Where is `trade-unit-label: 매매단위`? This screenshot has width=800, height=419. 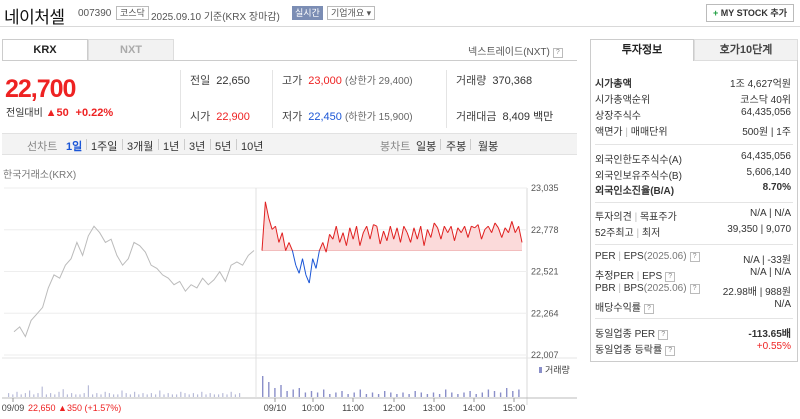 trade-unit-label: 매매단위 is located at coordinates (649, 132).